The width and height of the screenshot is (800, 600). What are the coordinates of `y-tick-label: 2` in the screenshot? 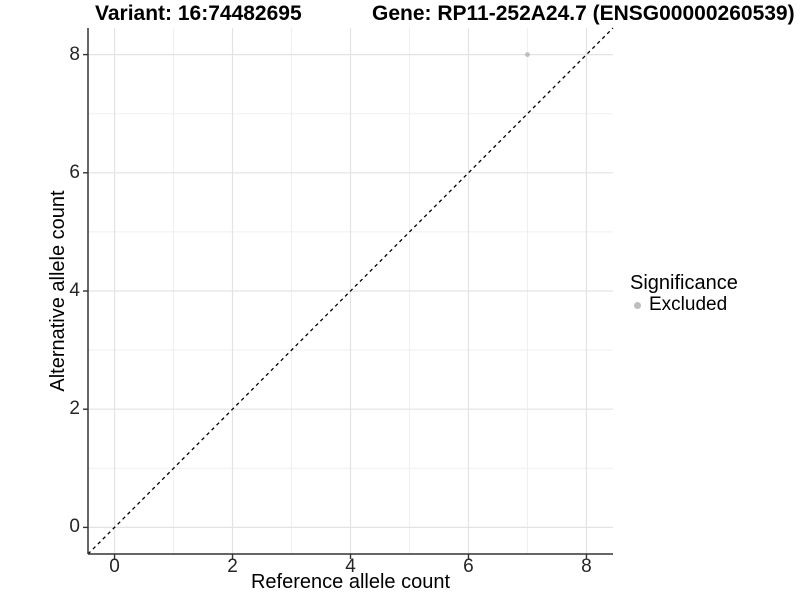 It's located at (74, 409).